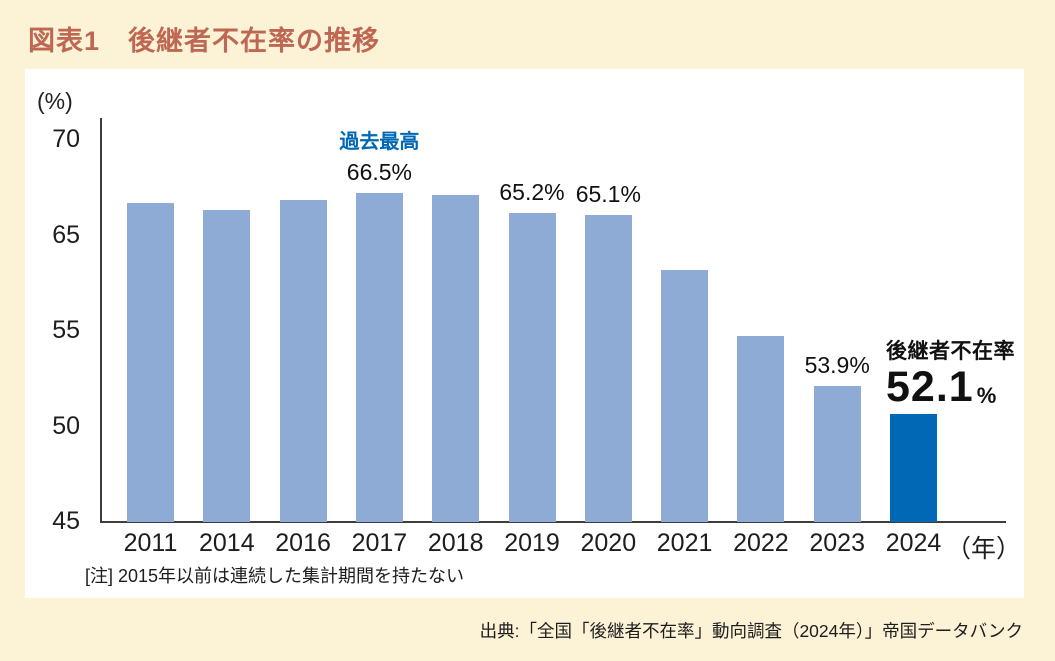 This screenshot has width=1055, height=661. I want to click on highlight-annotation-value-row: 52.1 %, so click(958, 387).